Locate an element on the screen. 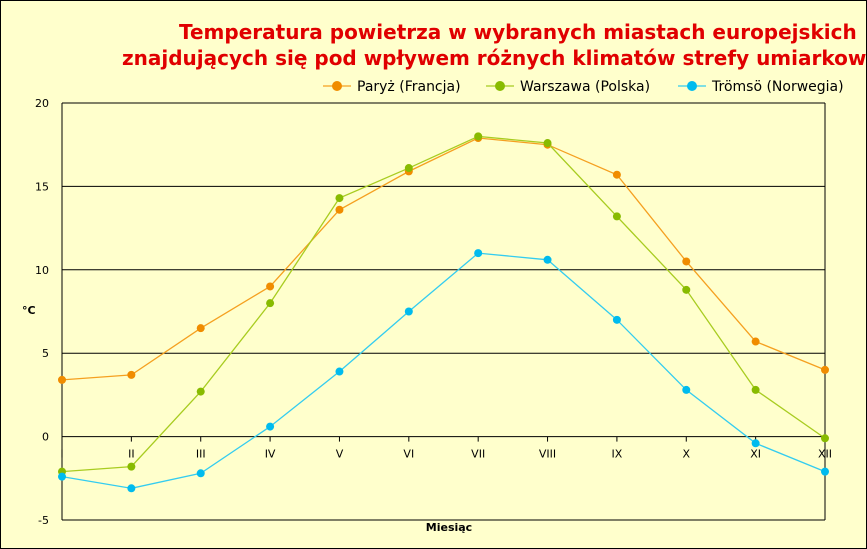 This screenshot has width=867, height=549. y-axis-title: °C is located at coordinates (29, 310).